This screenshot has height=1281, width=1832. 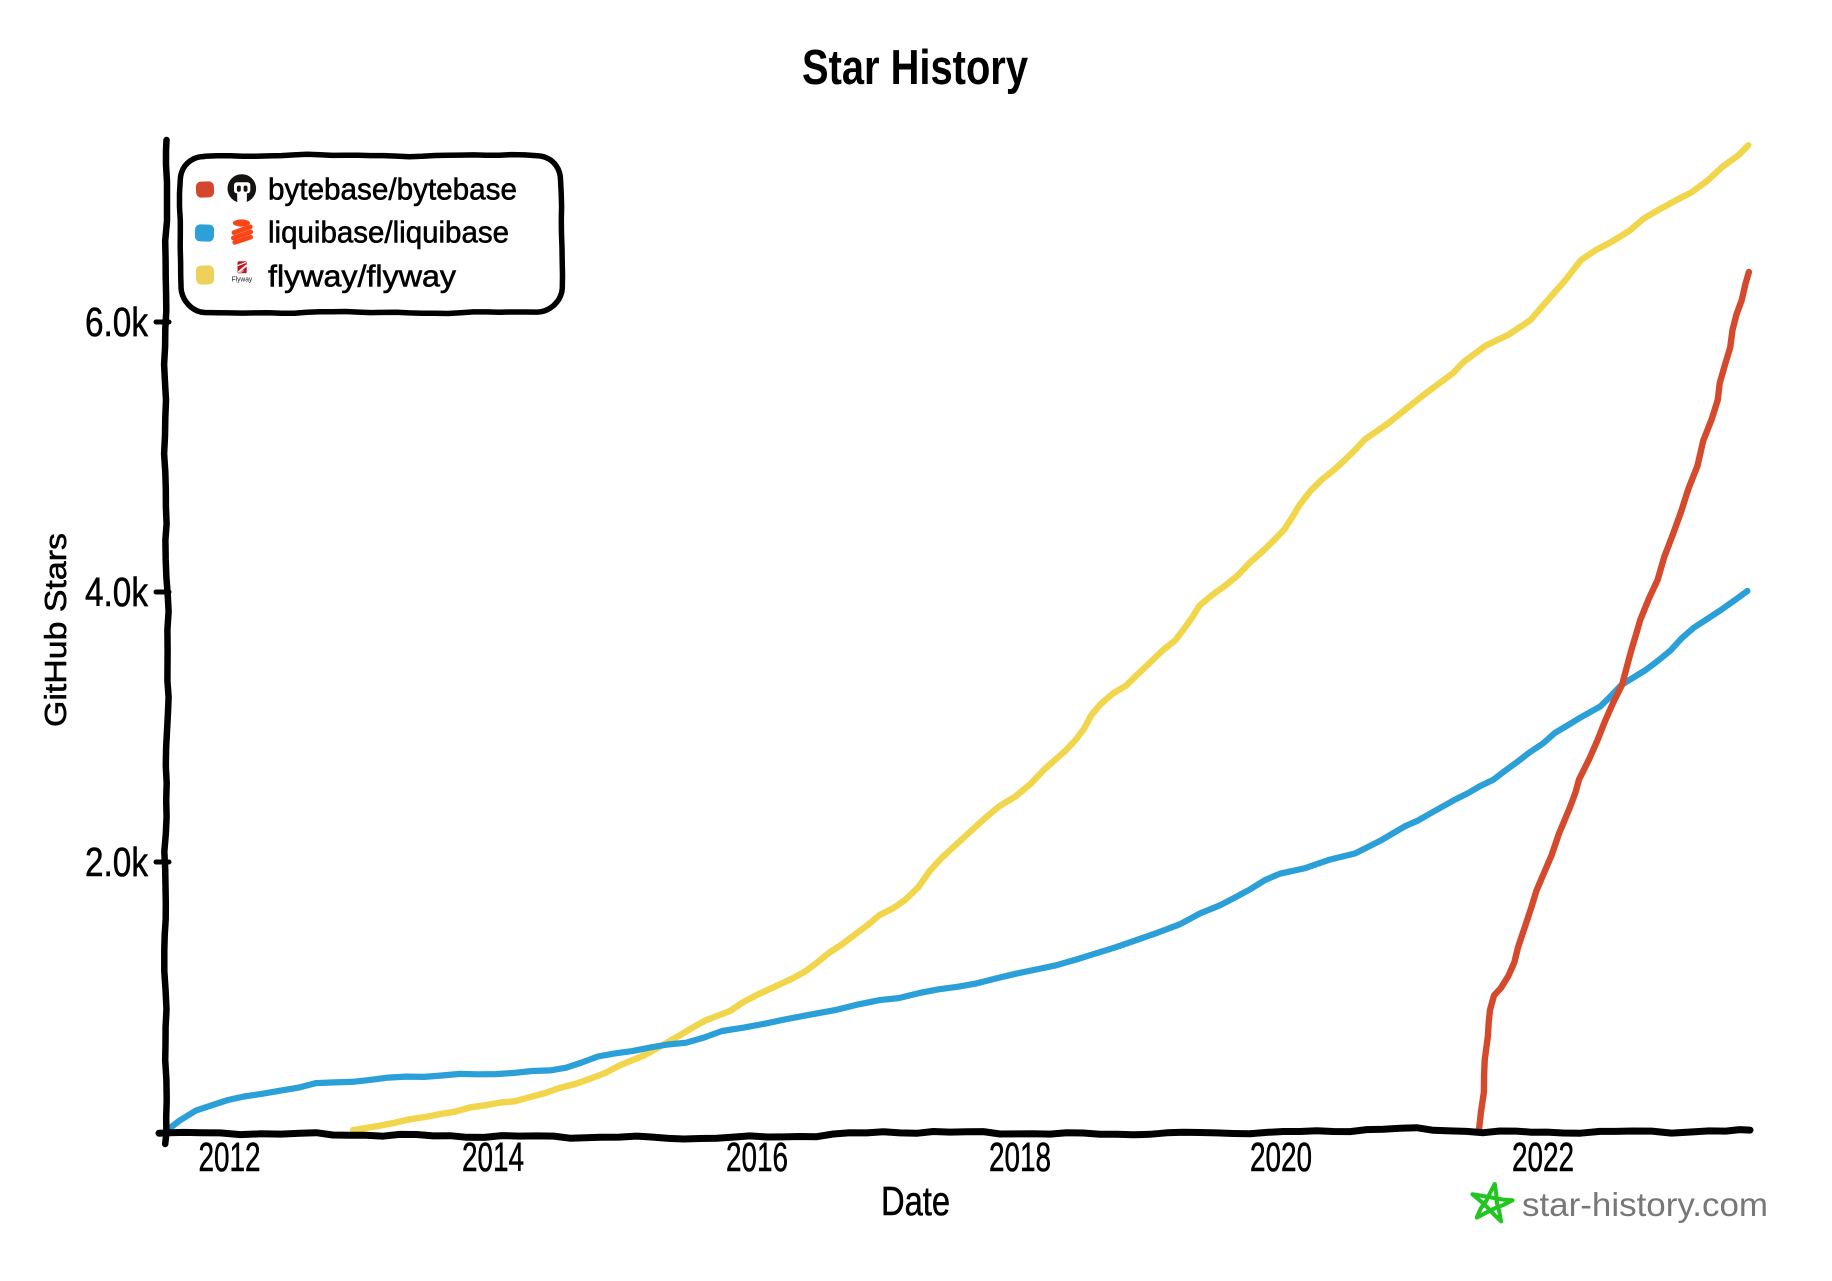 What do you see at coordinates (757, 1157) in the screenshot?
I see `svg-text: 2016` at bounding box center [757, 1157].